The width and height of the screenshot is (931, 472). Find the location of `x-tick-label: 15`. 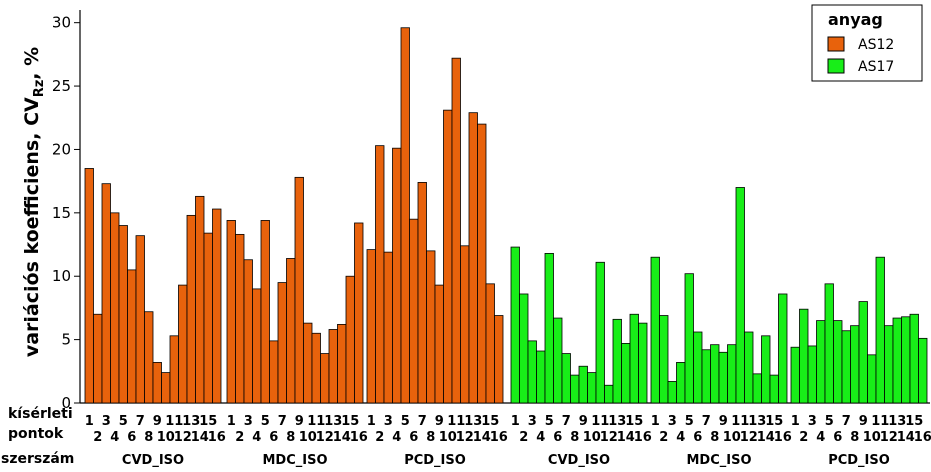

x-tick-label: 15 is located at coordinates (914, 421).